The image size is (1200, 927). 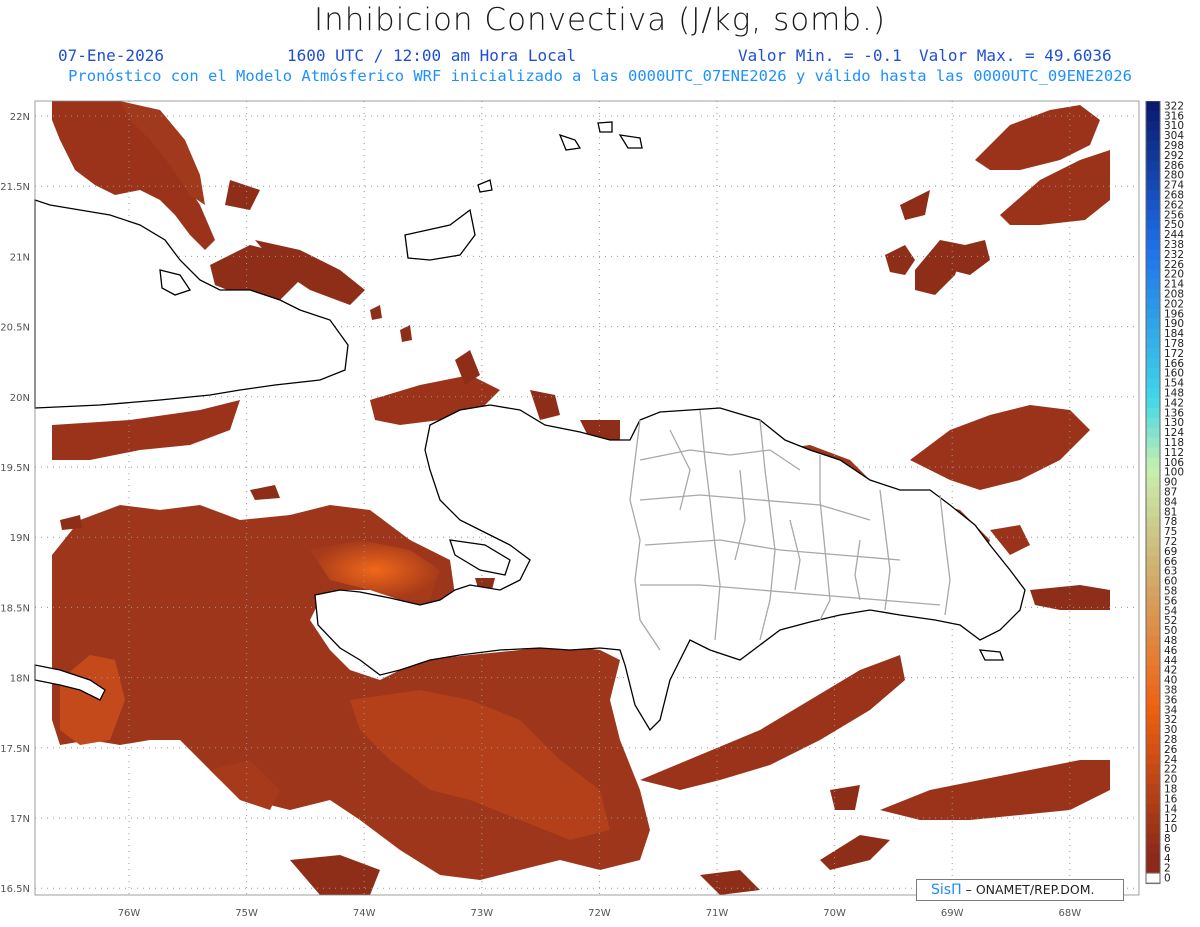 What do you see at coordinates (1174, 235) in the screenshot?
I see `colorbar-label: 244` at bounding box center [1174, 235].